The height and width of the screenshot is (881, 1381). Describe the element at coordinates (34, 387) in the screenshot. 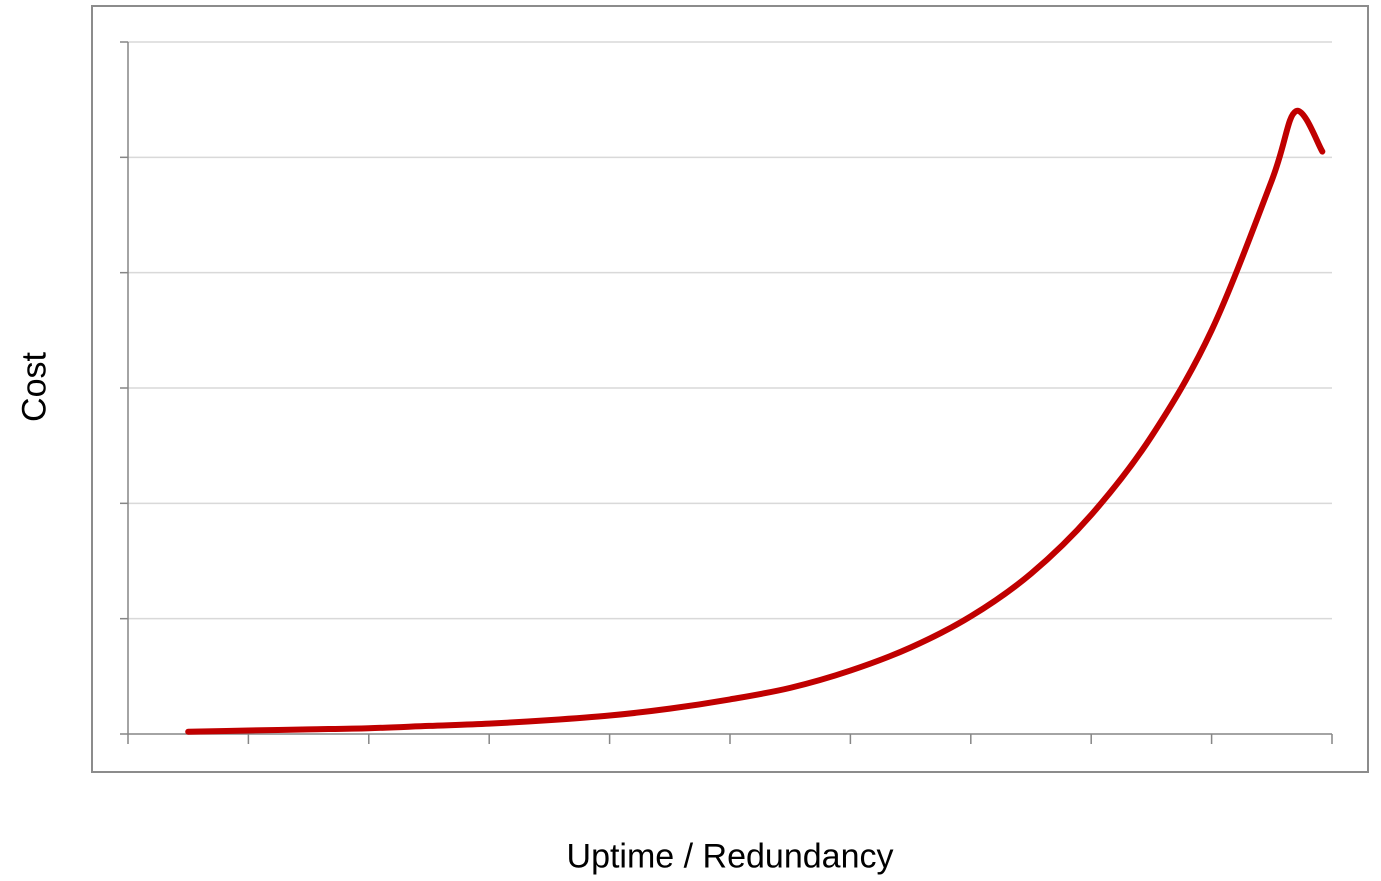

I see `y-axis-label: Cost` at that location.